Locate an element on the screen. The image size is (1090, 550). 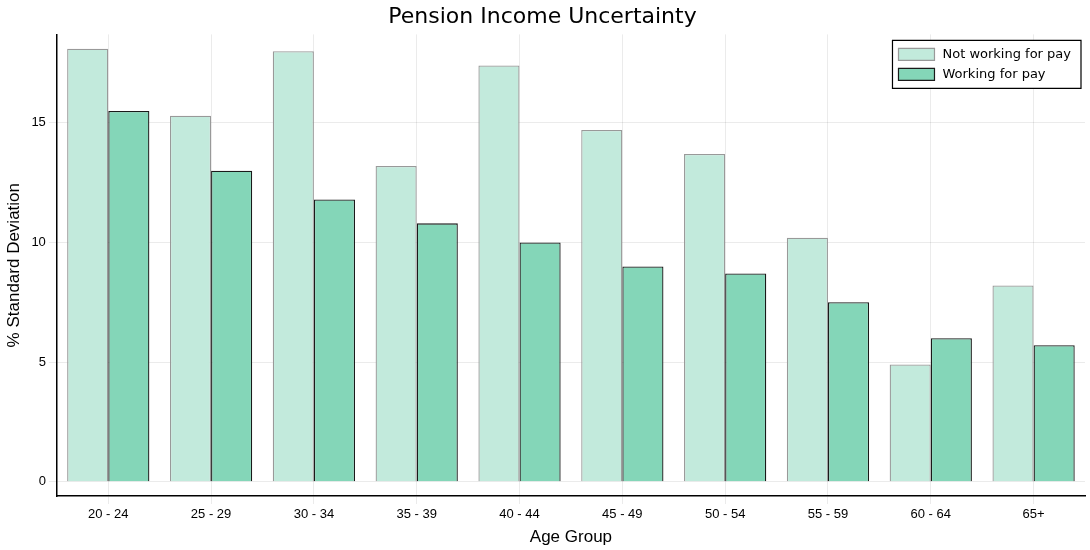
x-tick-label: 35 - 39 is located at coordinates (416, 514).